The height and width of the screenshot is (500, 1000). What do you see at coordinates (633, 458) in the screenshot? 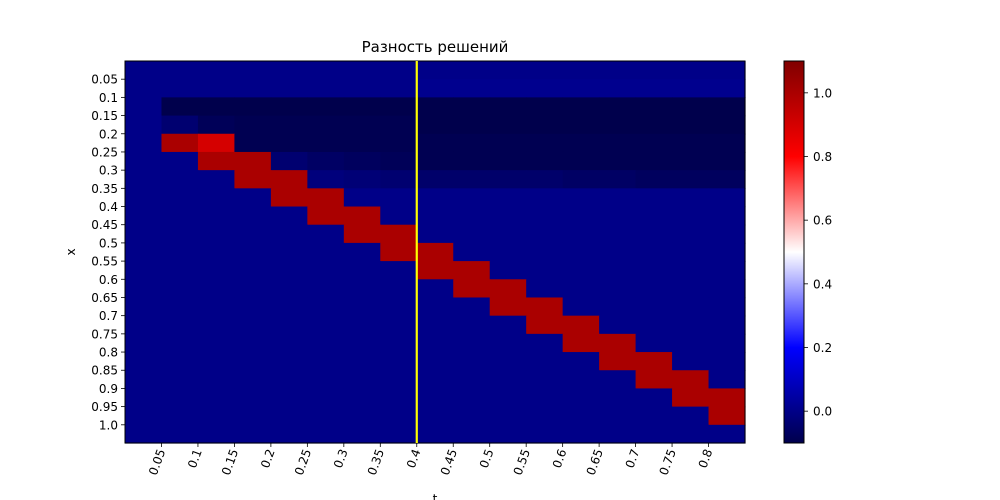
I see `x-tick-label: 0.7` at bounding box center [633, 458].